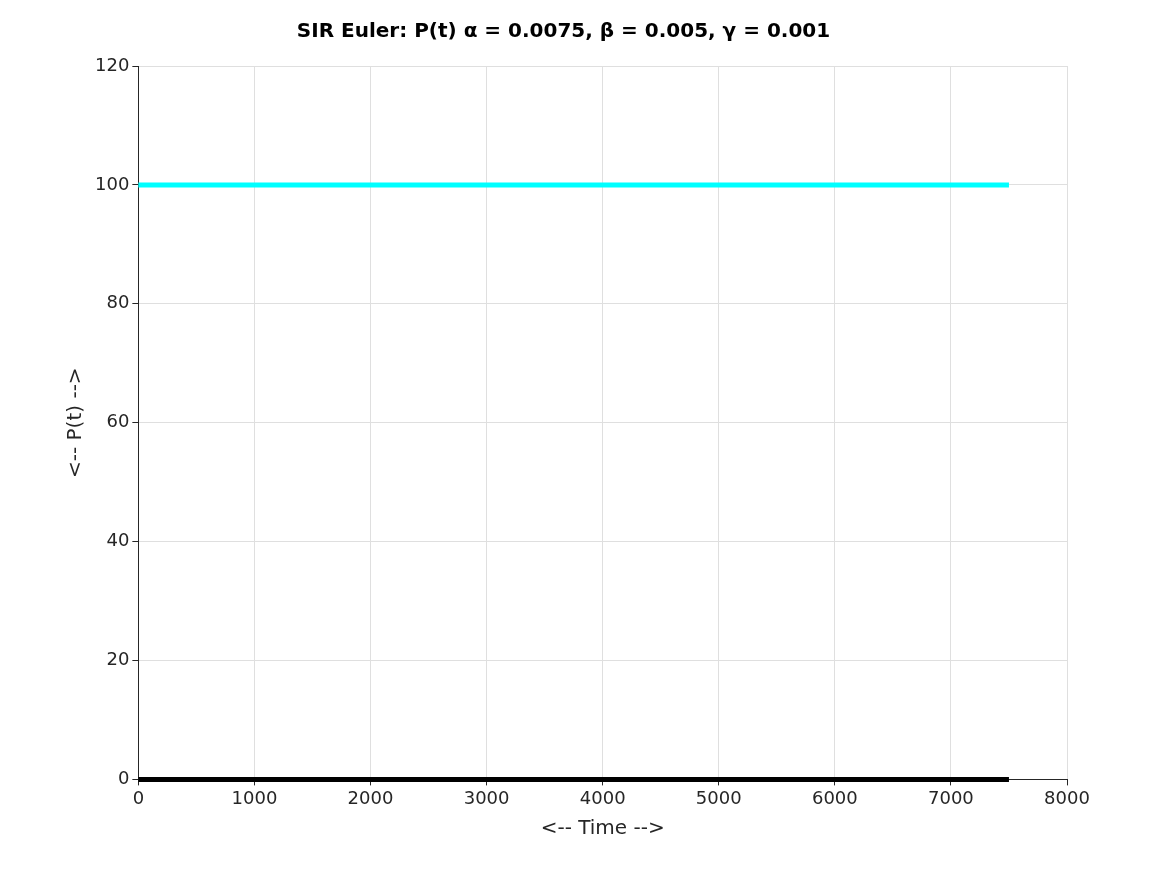  Describe the element at coordinates (1067, 797) in the screenshot. I see `x-tick-label: 8000` at that location.